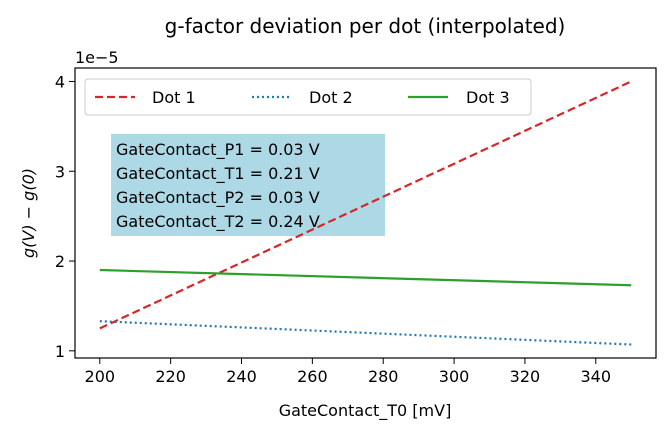 The image size is (671, 436). What do you see at coordinates (174, 97) in the screenshot?
I see `legend-label-dot-1: Dot 1` at bounding box center [174, 97].